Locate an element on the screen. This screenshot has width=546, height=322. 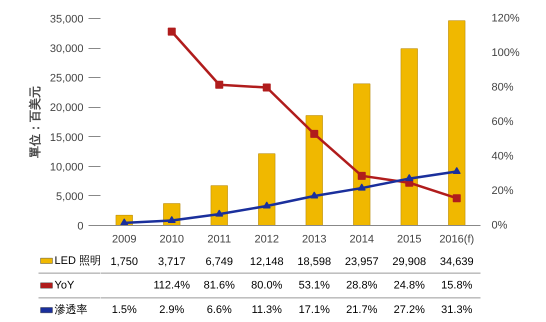
data-label: 11.3% is located at coordinates (267, 310).